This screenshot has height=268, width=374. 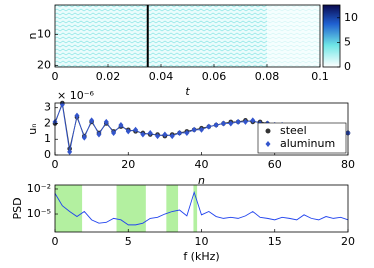 What do you see at coordinates (17, 208) in the screenshot?
I see `y-axis-label: PSD` at bounding box center [17, 208].